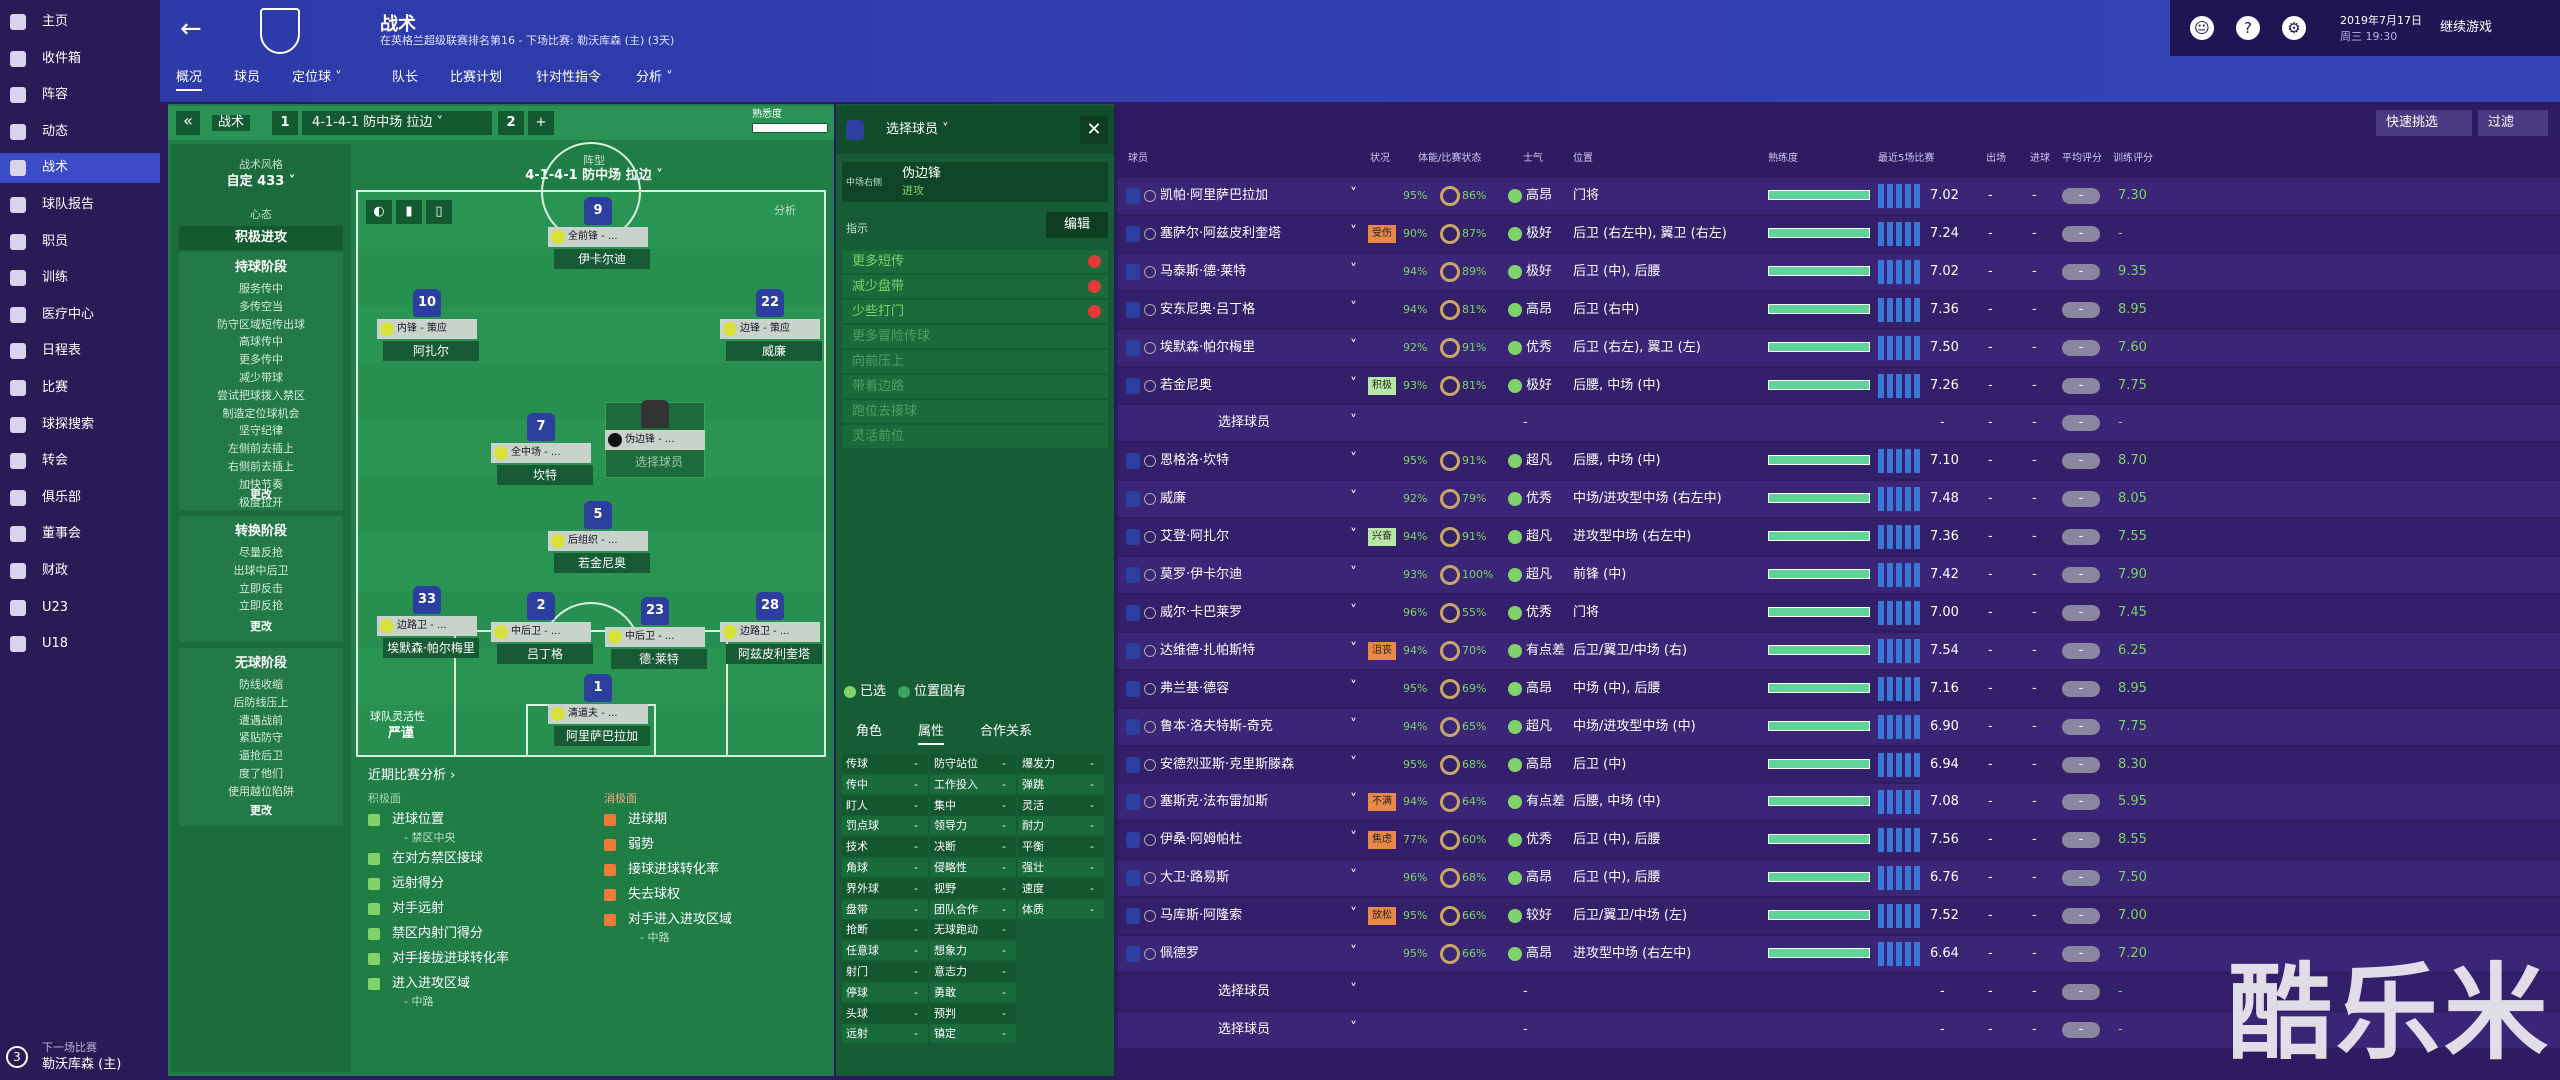  Describe the element at coordinates (917, 129) in the screenshot. I see `role-title: 选择球员 ˅` at that location.